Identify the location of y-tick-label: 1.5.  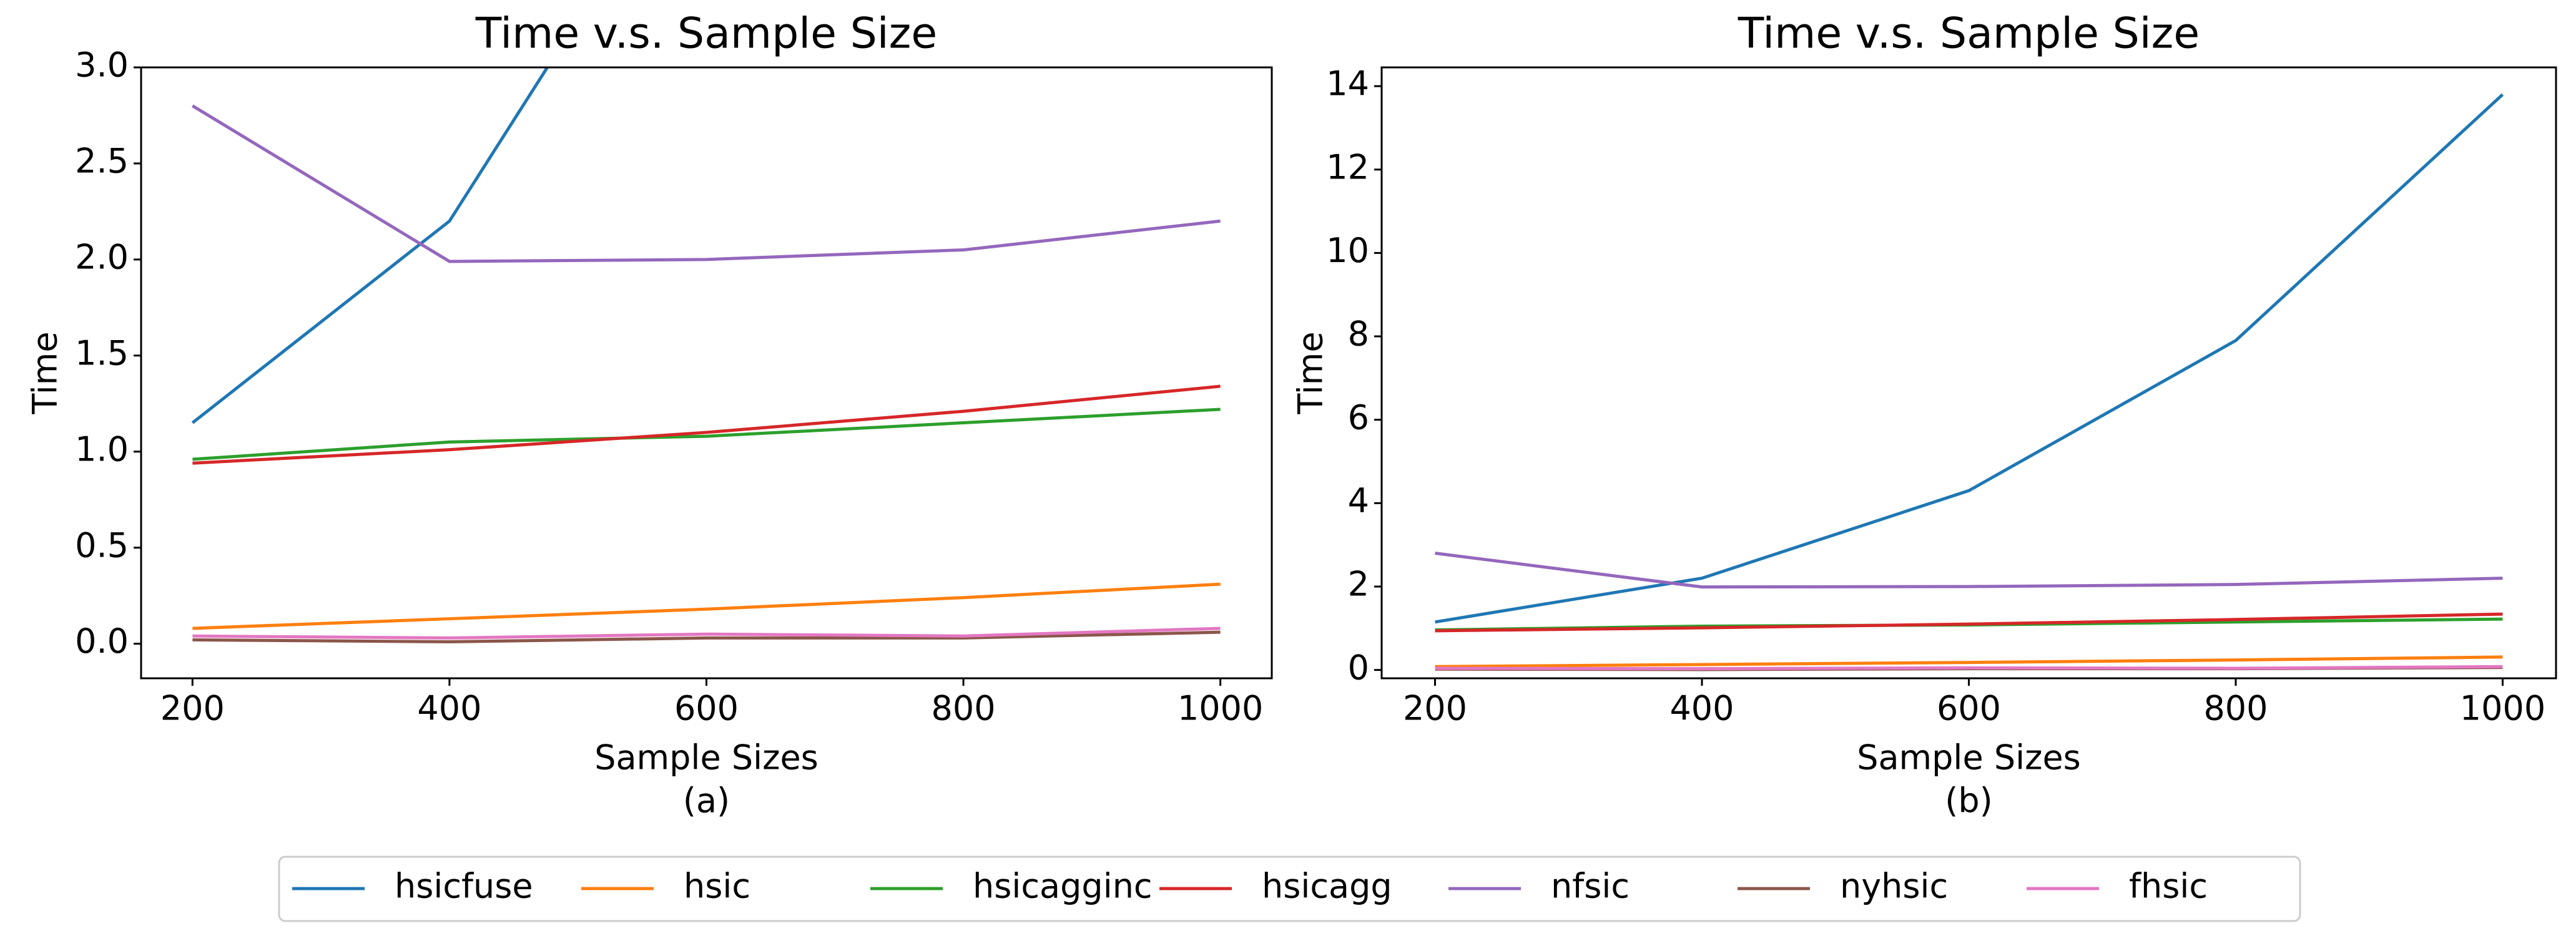
(102, 353).